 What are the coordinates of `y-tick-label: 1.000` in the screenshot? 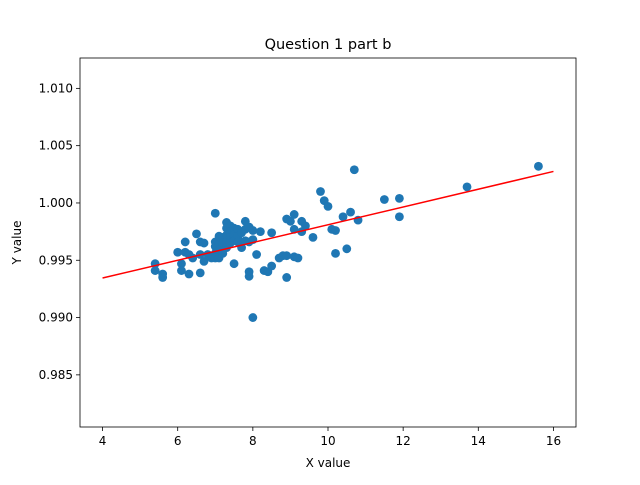 It's located at (56, 203).